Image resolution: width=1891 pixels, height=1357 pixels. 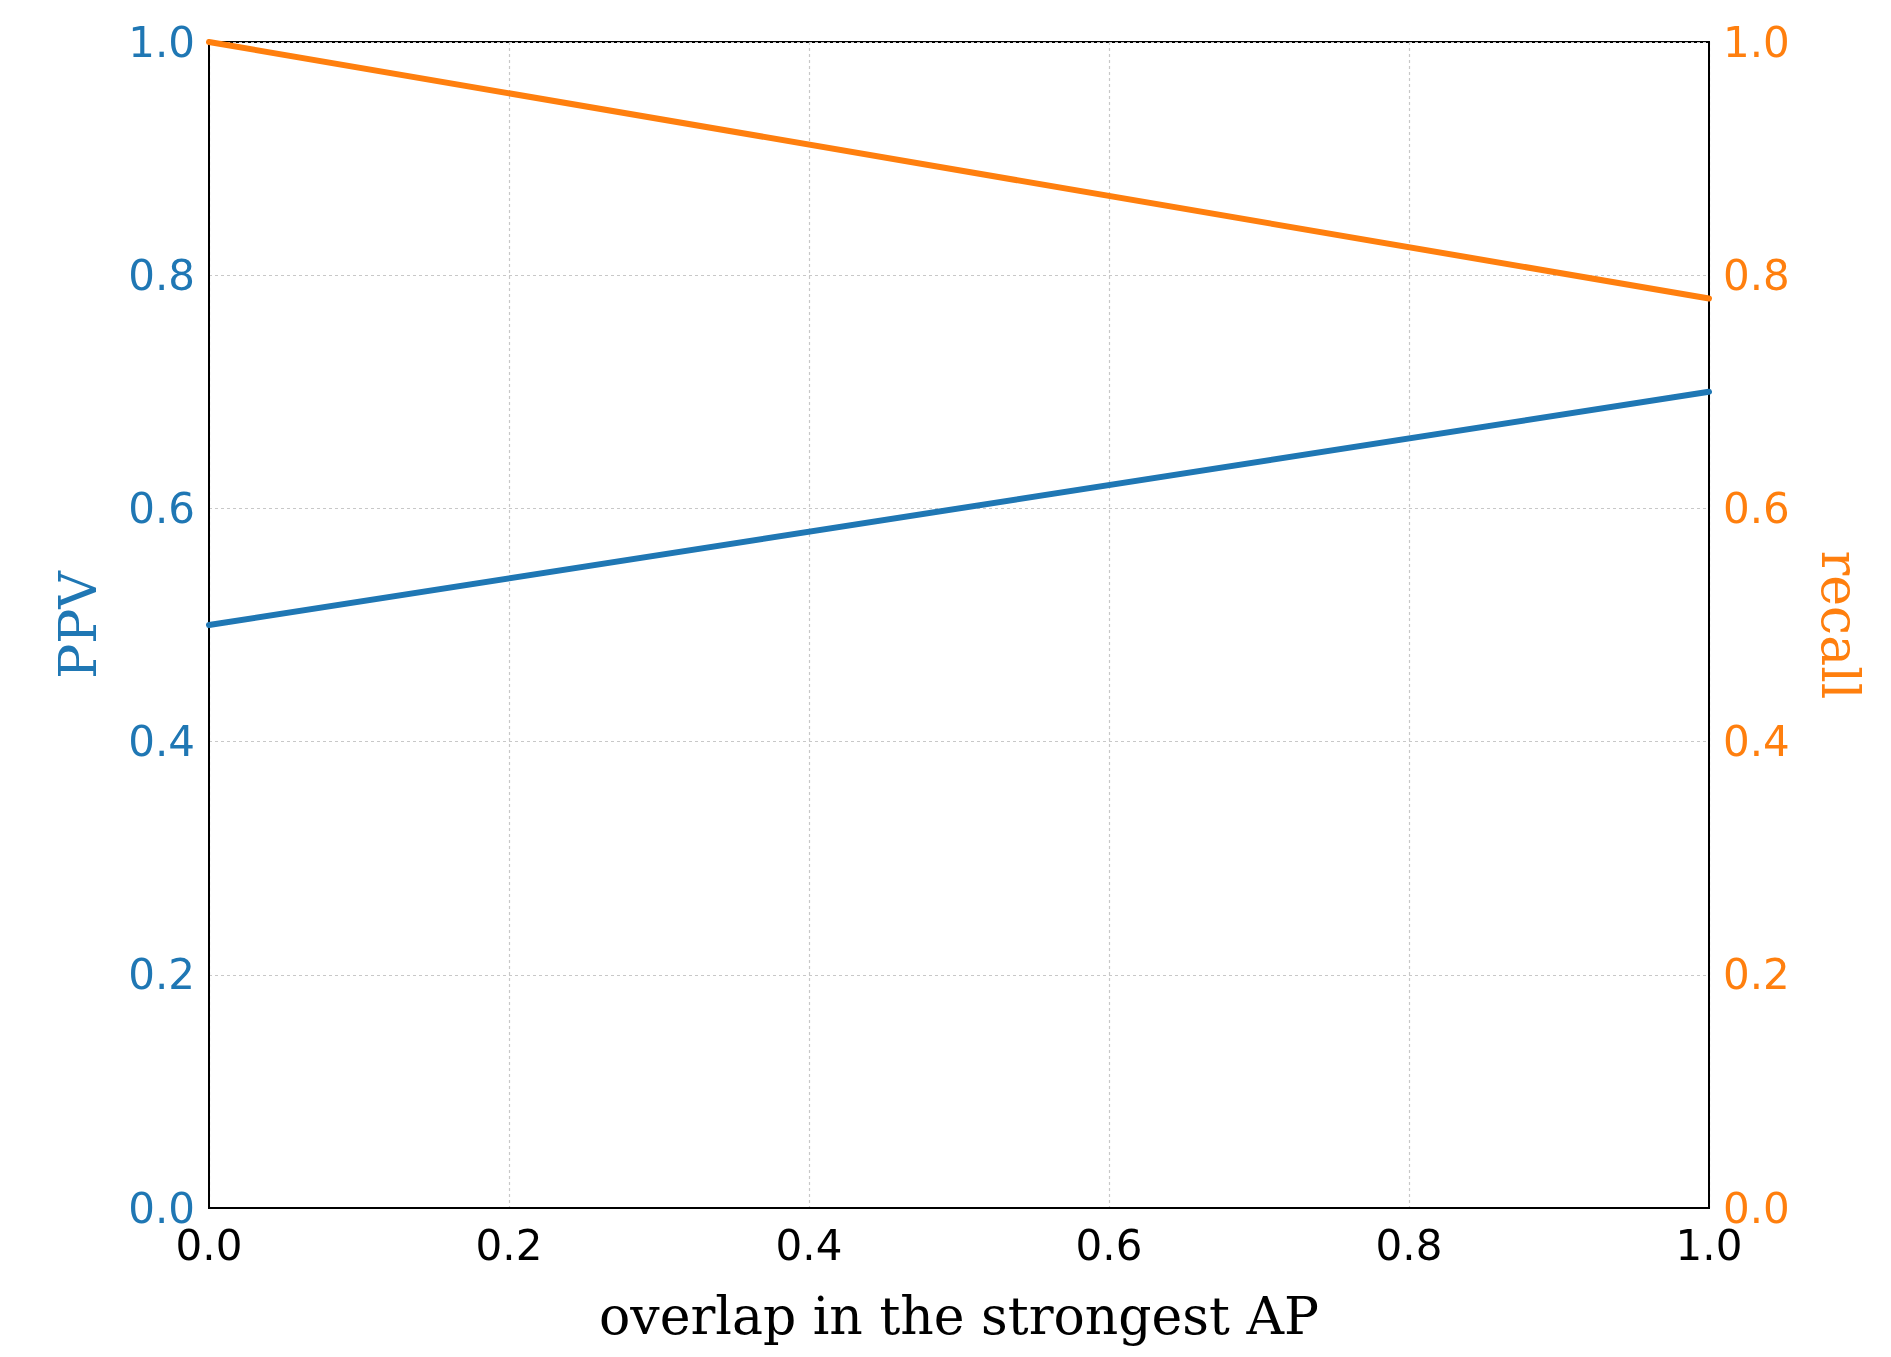 What do you see at coordinates (1756, 42) in the screenshot?
I see `y2-tick-label: 1.0` at bounding box center [1756, 42].